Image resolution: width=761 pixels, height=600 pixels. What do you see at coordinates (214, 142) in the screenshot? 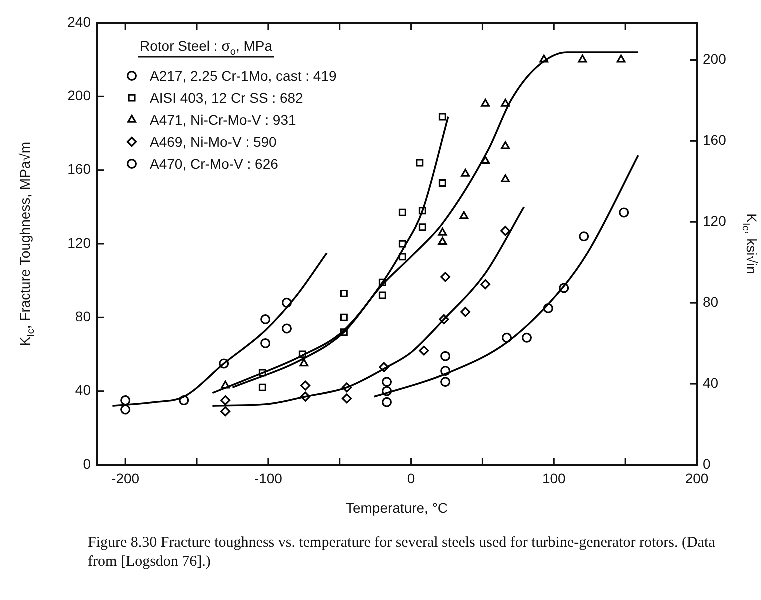
I see `legend-label: A469, Ni-Mo-V : 590` at bounding box center [214, 142].